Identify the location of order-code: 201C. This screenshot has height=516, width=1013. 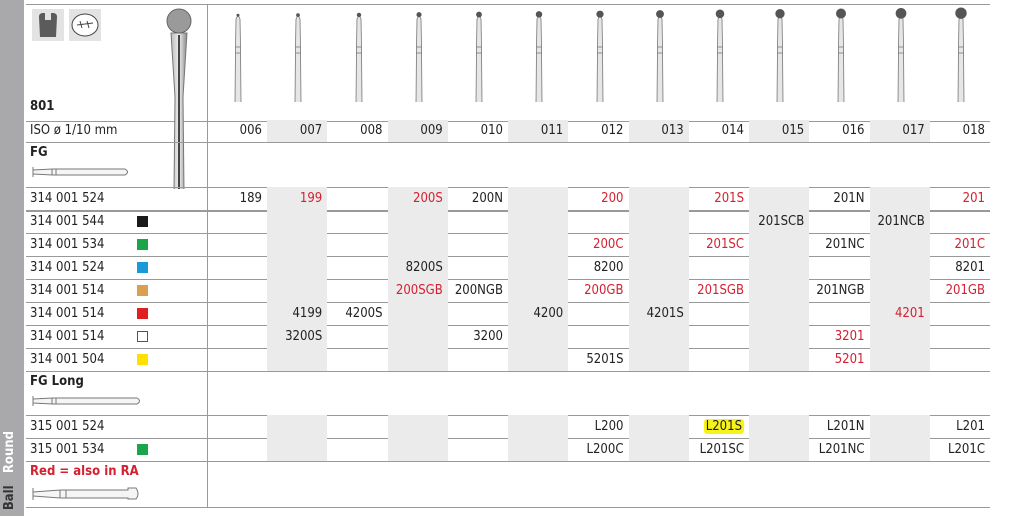
(960, 244).